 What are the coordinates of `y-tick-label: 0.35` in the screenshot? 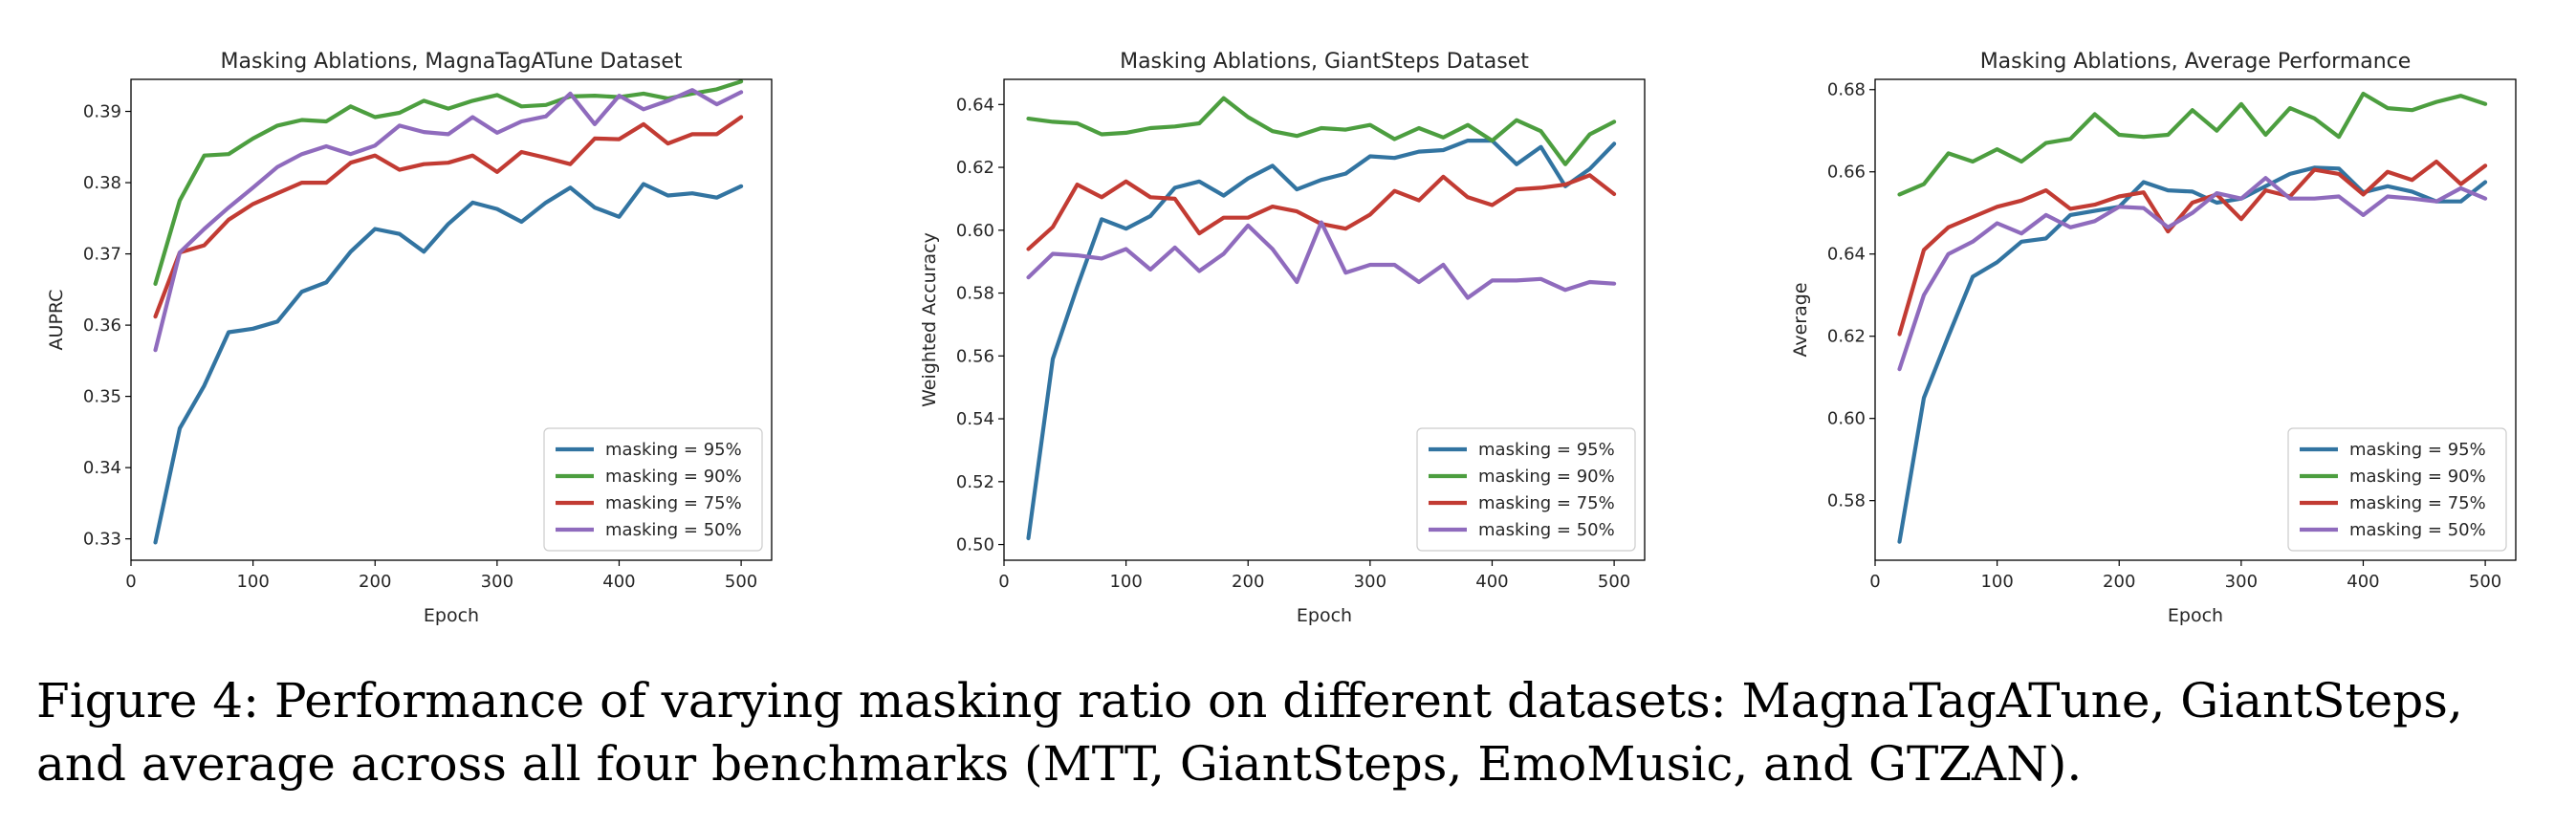 It's located at (102, 397).